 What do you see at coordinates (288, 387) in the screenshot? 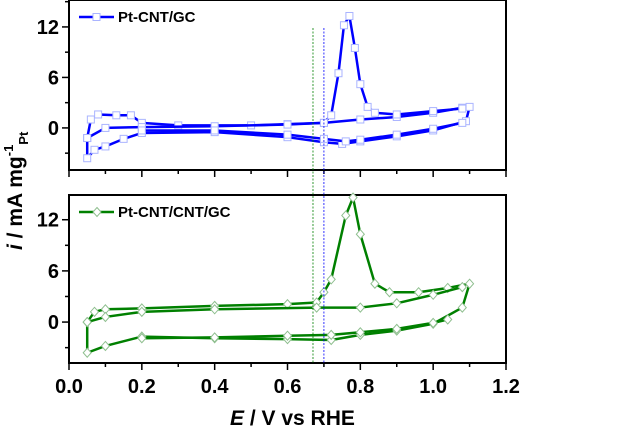
I see `x-tick-label: 0.6` at bounding box center [288, 387].